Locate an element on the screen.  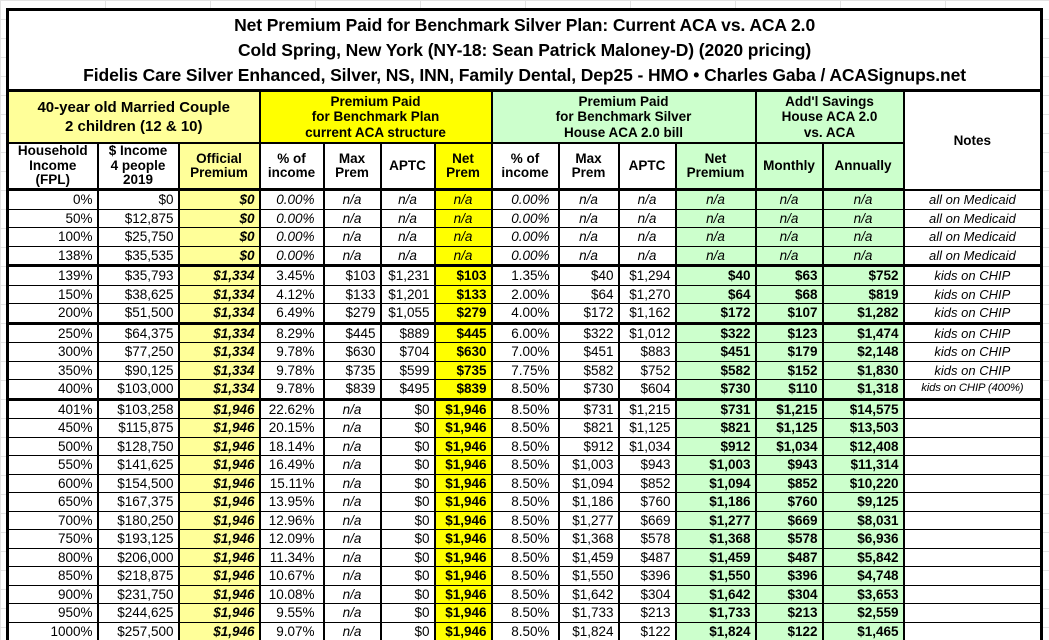
cell-income: $25,750 is located at coordinates (137, 236).